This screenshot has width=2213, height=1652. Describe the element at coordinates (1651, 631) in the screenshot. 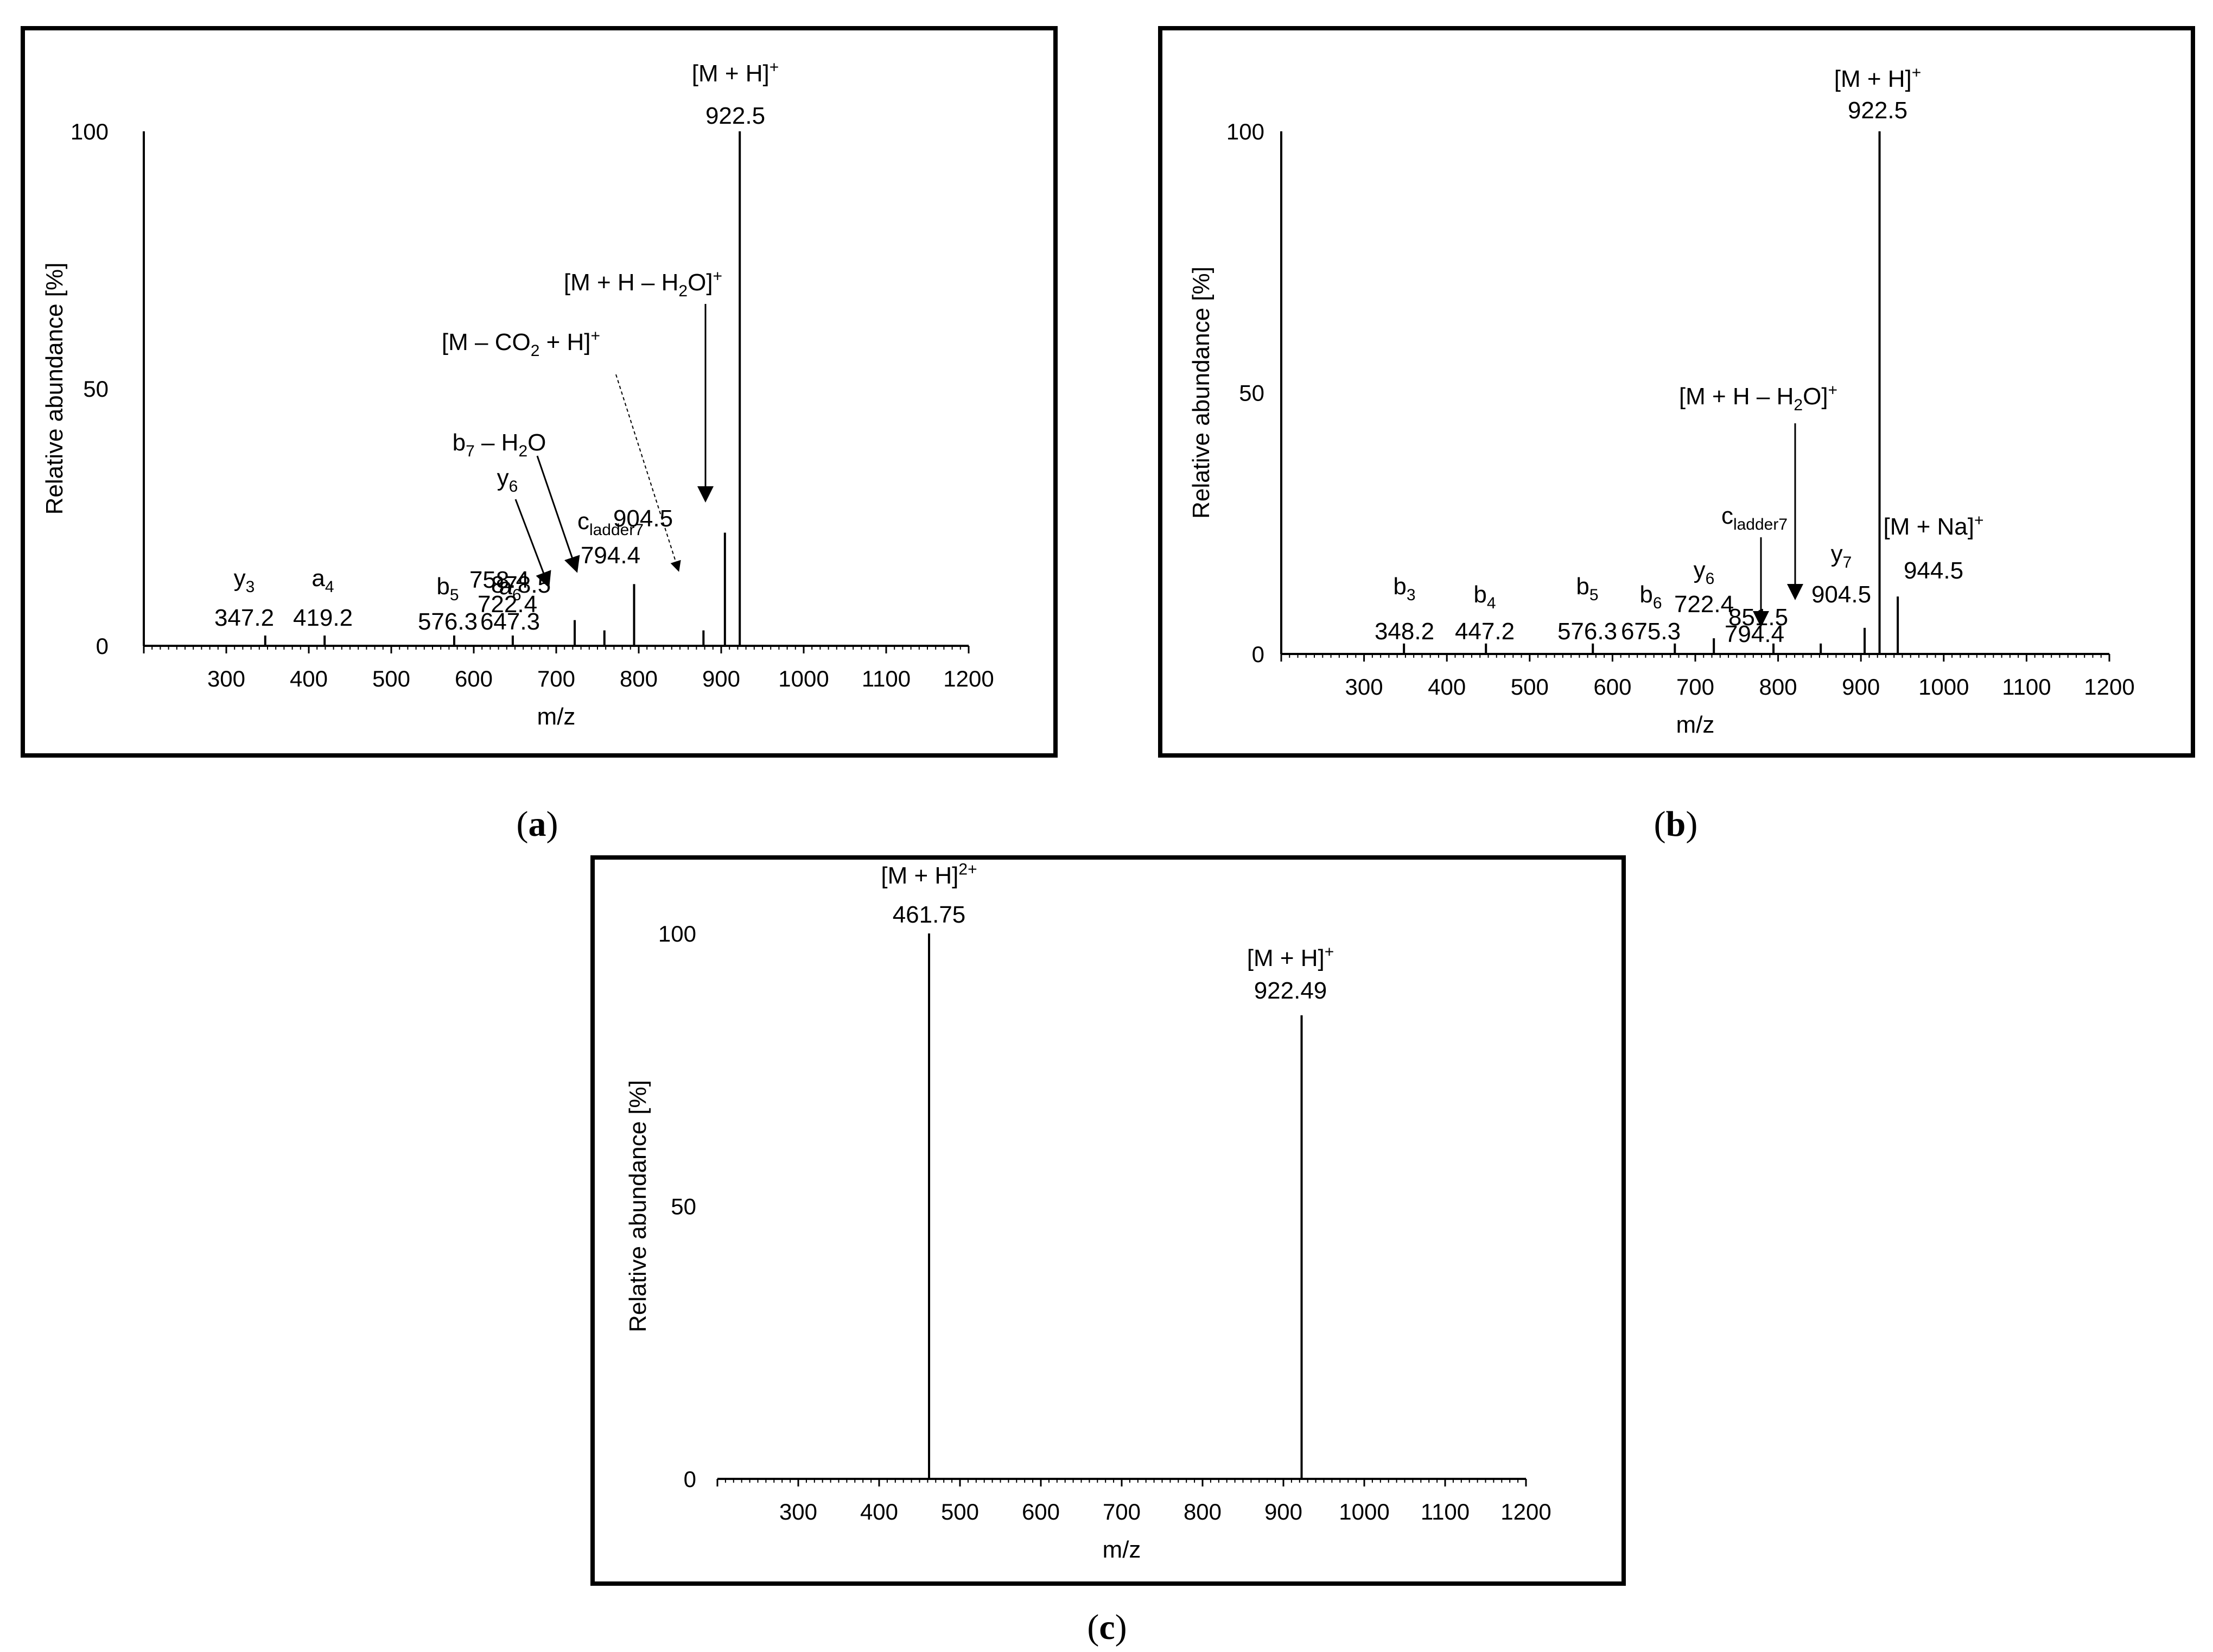

I see `mz-label: 675.3` at that location.